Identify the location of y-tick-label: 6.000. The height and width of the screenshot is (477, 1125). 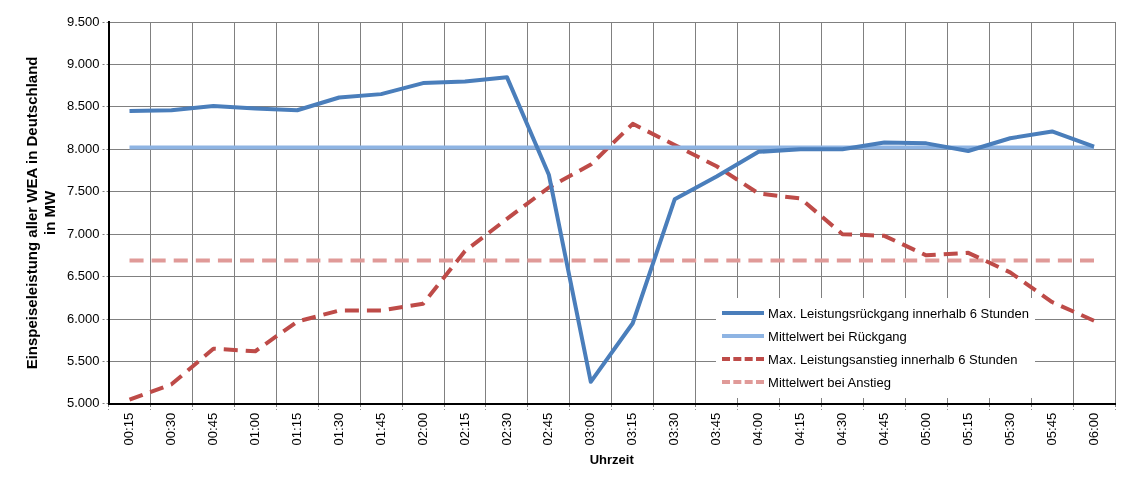
(83, 318).